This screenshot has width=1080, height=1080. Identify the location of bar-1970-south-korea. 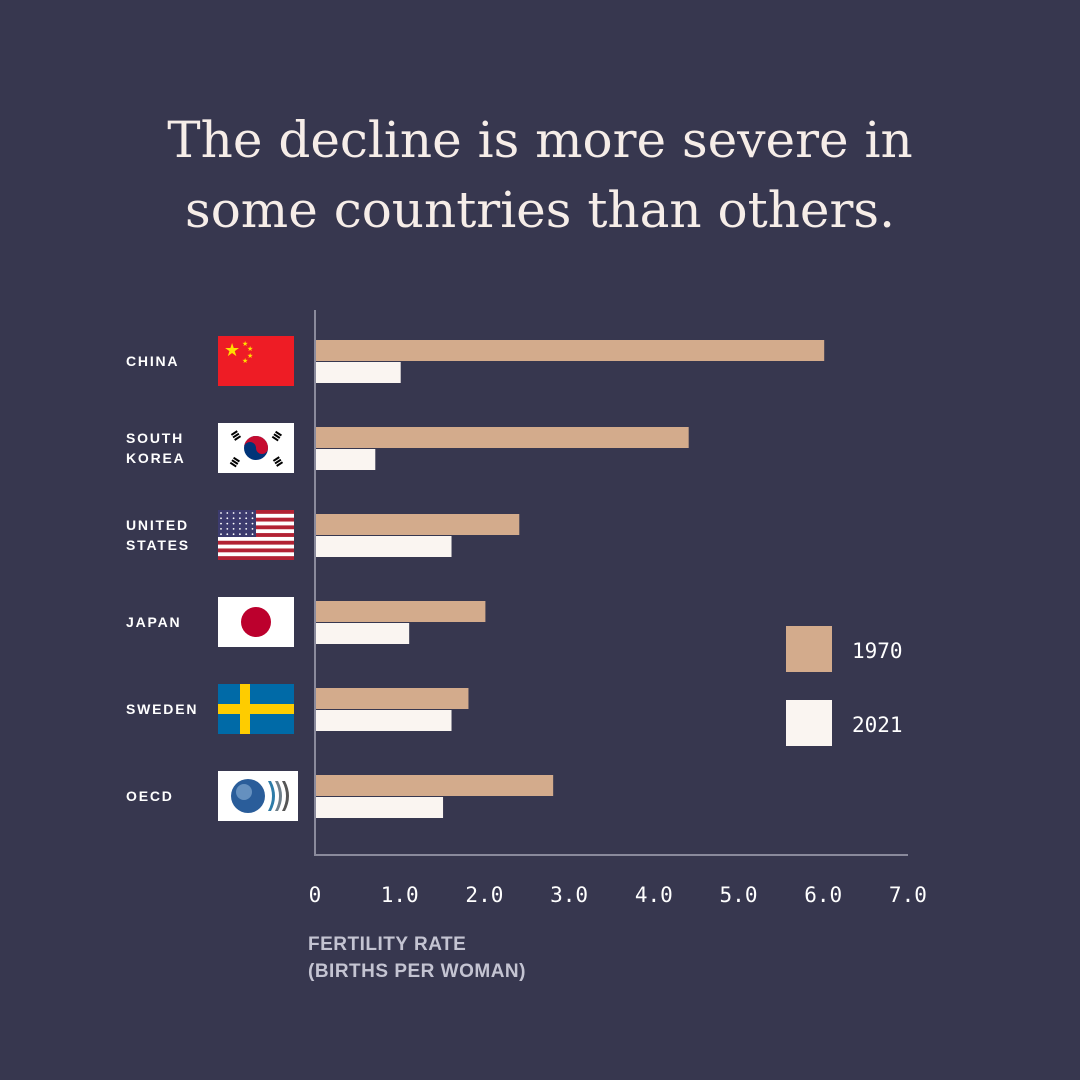
(502, 437).